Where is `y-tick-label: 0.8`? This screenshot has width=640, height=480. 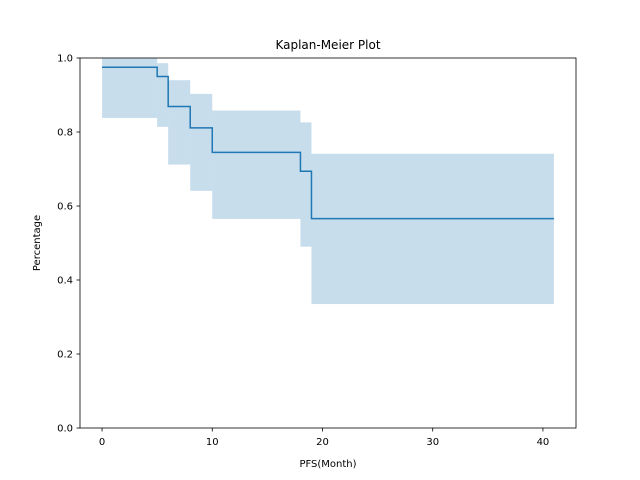 y-tick-label: 0.8 is located at coordinates (65, 133).